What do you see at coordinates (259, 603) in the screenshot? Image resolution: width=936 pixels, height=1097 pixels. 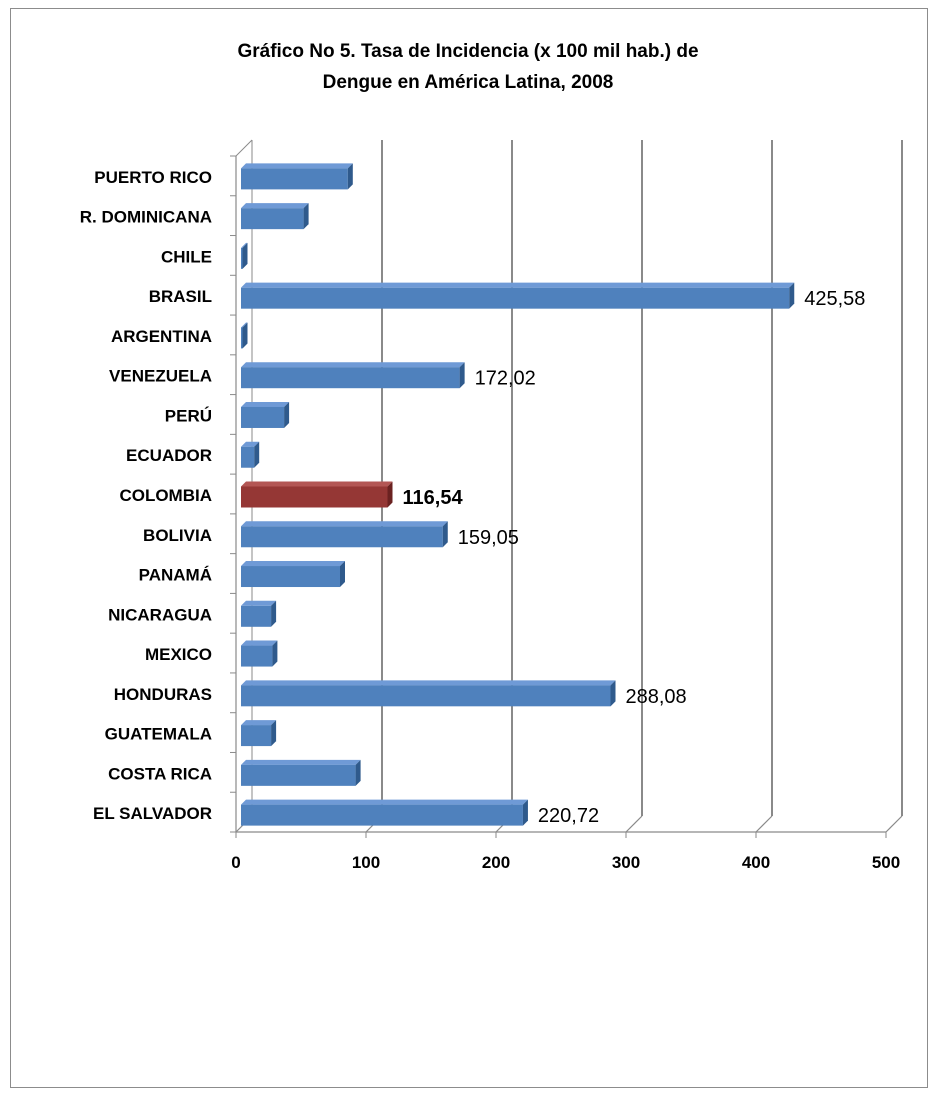 I see `bar-top-nicaragua` at bounding box center [259, 603].